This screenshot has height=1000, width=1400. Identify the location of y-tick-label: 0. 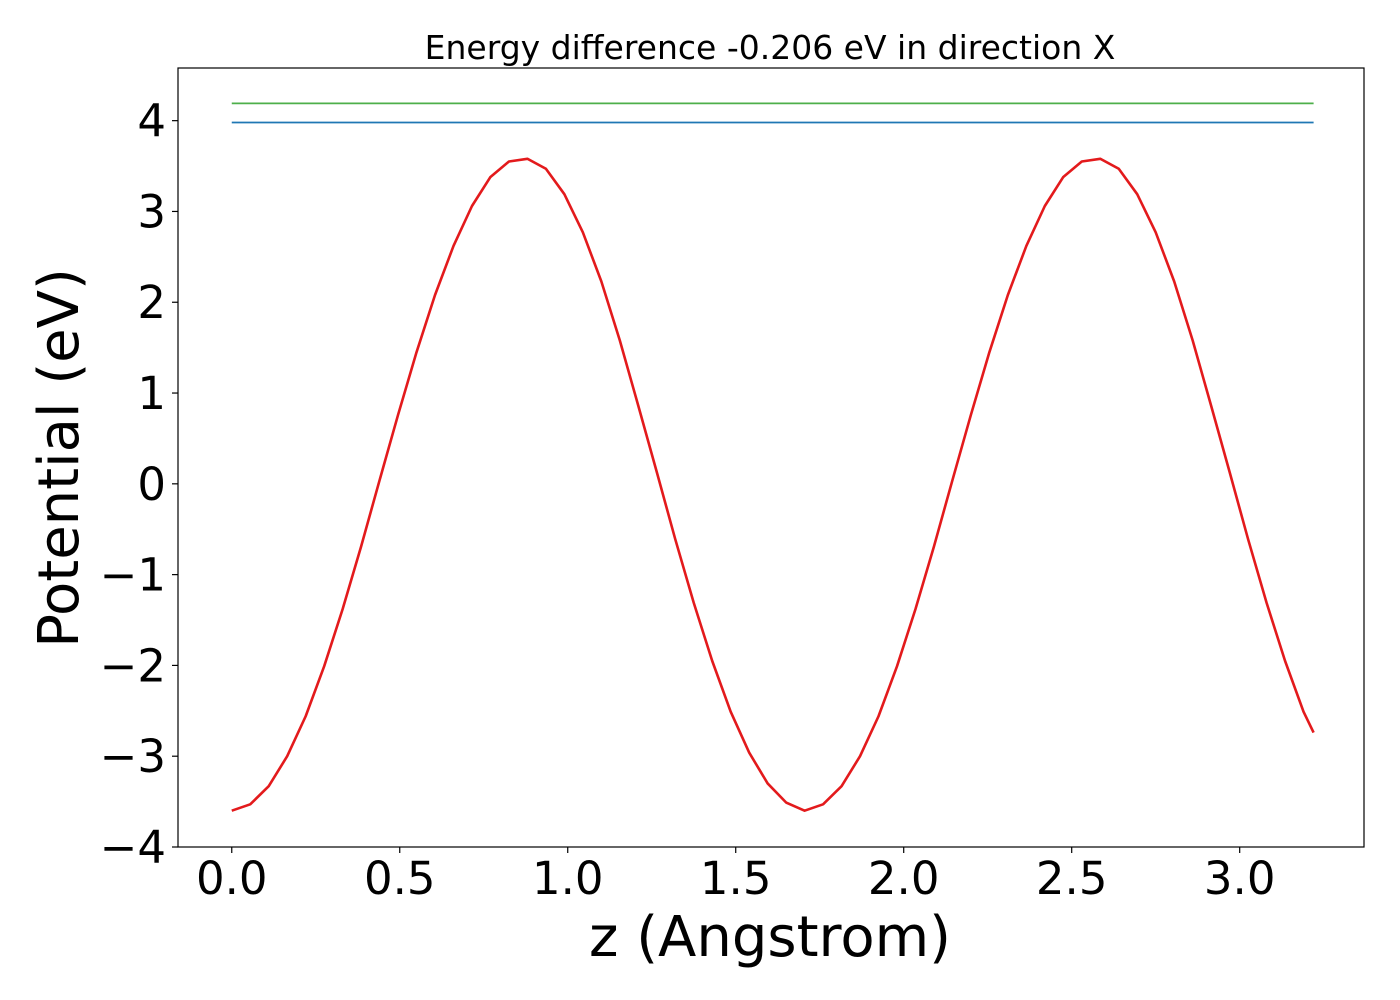
(151, 484).